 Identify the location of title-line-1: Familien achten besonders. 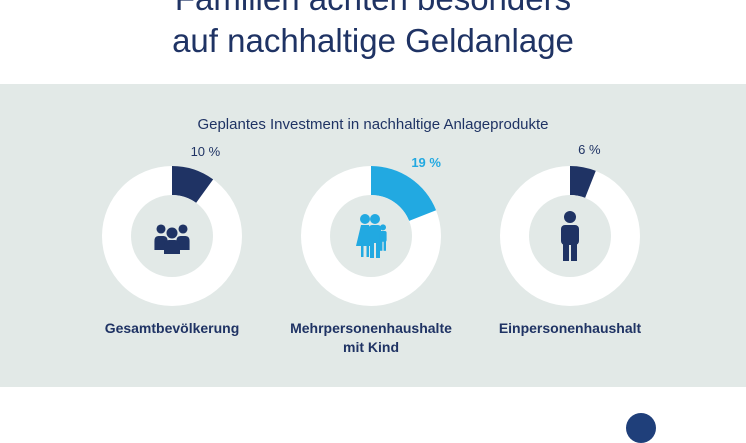
(373, 10).